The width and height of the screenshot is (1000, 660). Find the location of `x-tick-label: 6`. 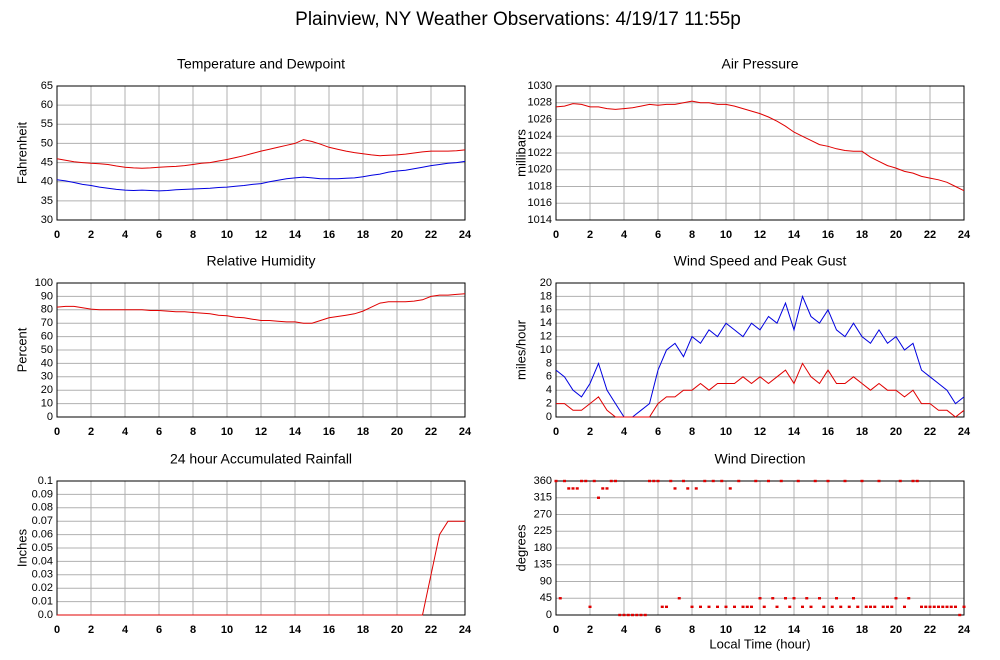

x-tick-label: 6 is located at coordinates (159, 235).